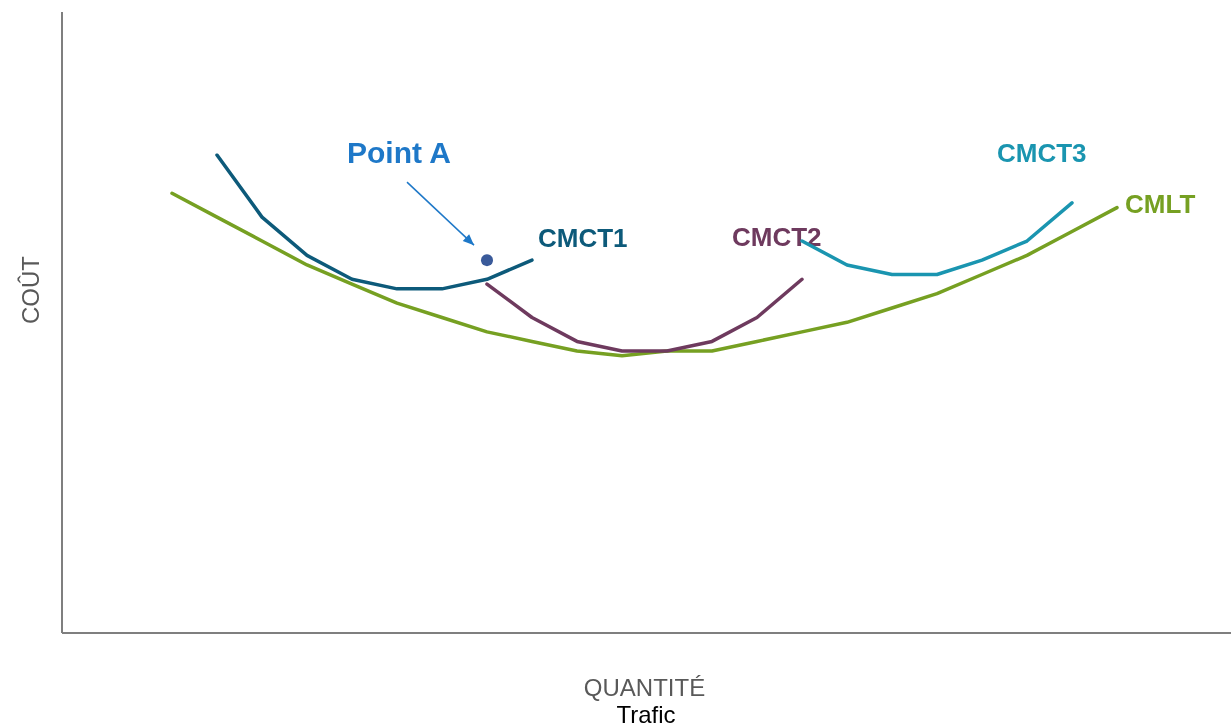  Describe the element at coordinates (777, 237) in the screenshot. I see `series-label: CMCT2` at that location.